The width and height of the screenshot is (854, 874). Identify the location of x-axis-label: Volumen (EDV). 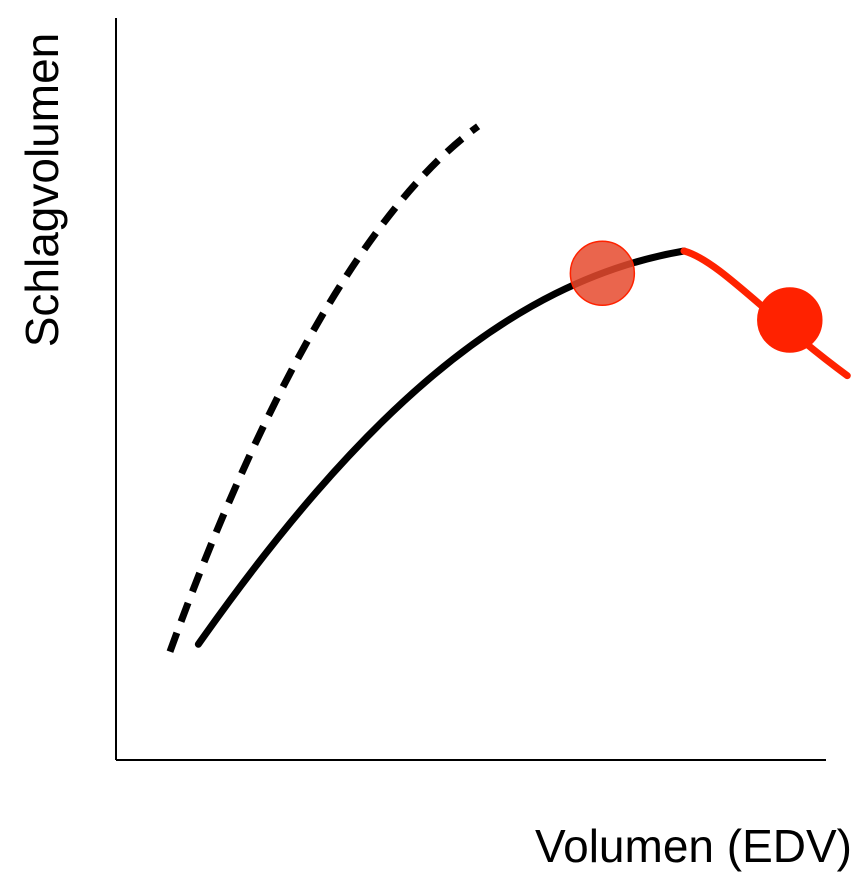
(693, 846).